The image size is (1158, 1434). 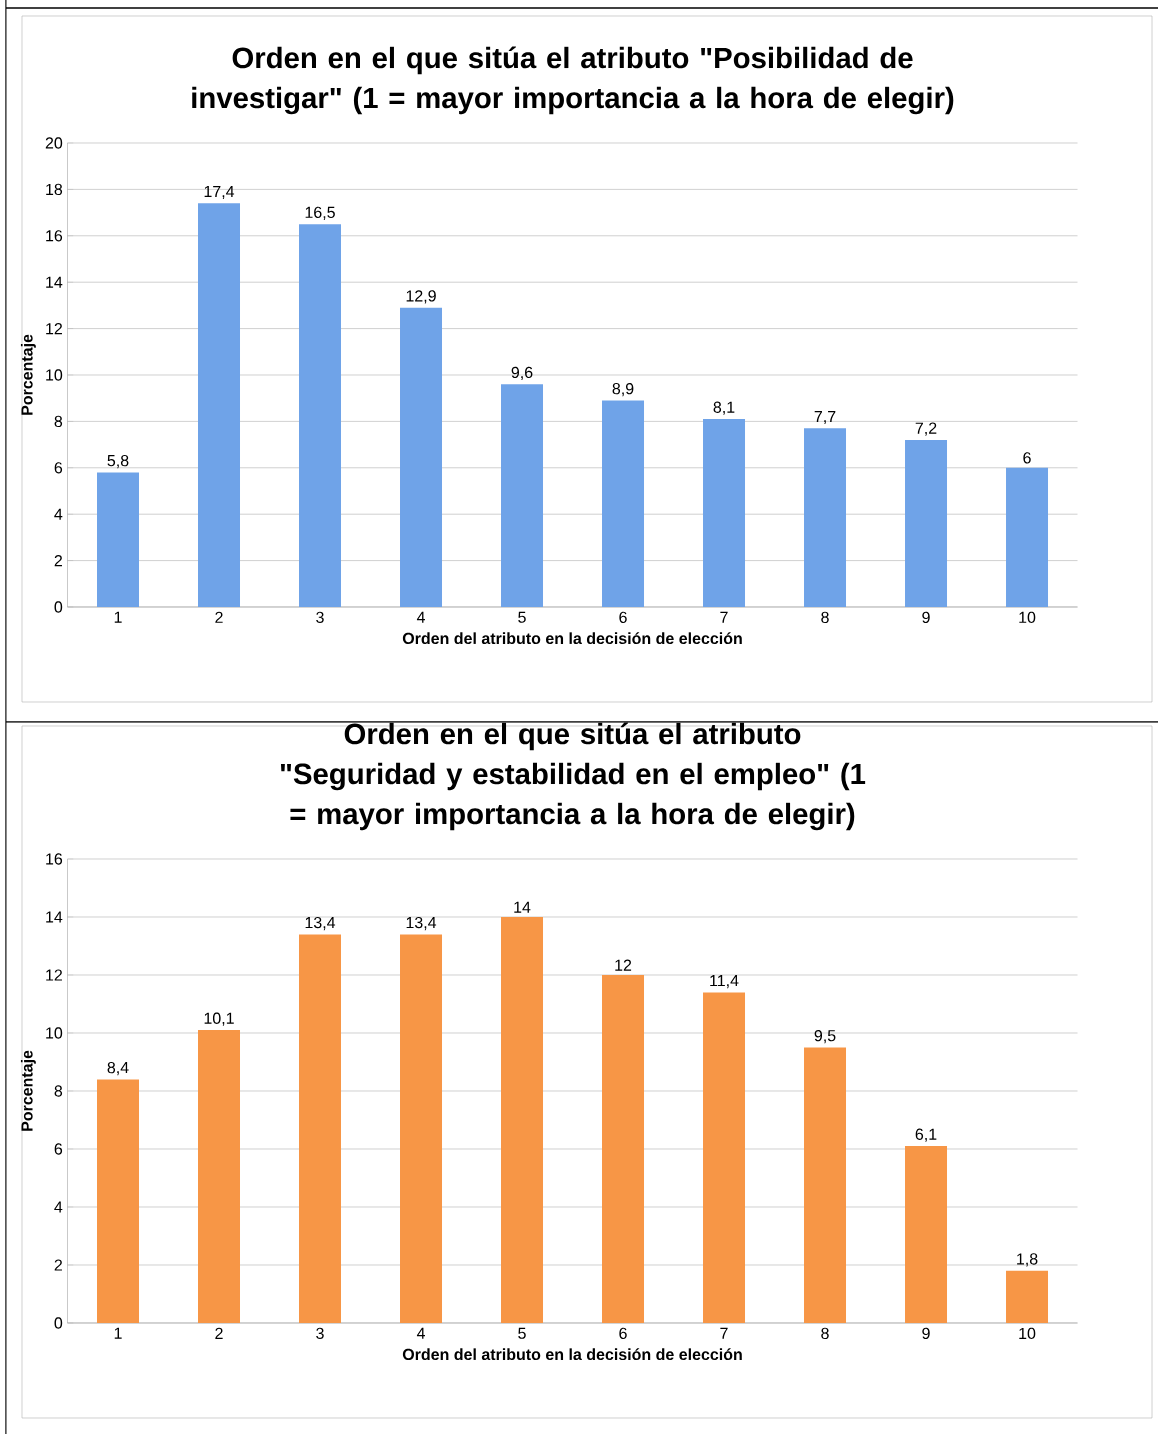 What do you see at coordinates (825, 418) in the screenshot?
I see `data-label: 7,7` at bounding box center [825, 418].